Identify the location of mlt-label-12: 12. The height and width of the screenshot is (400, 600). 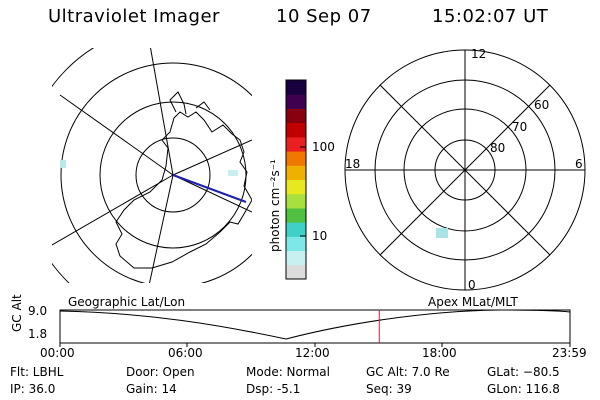
(479, 54).